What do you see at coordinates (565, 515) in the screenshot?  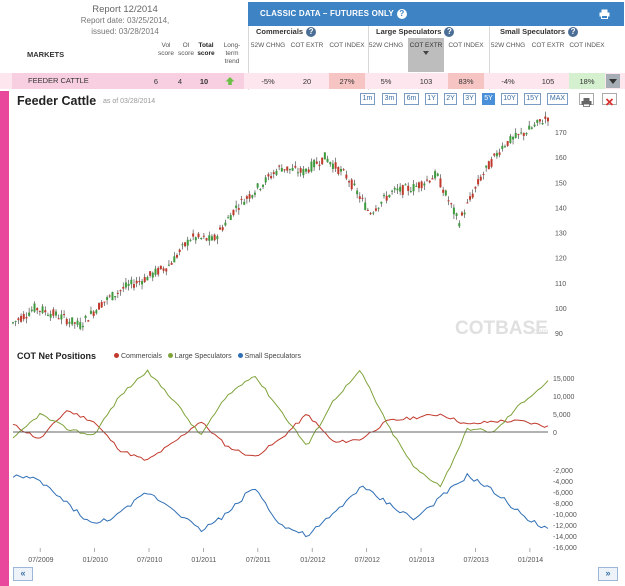 I see `net-tick-label: -10,000` at bounding box center [565, 515].